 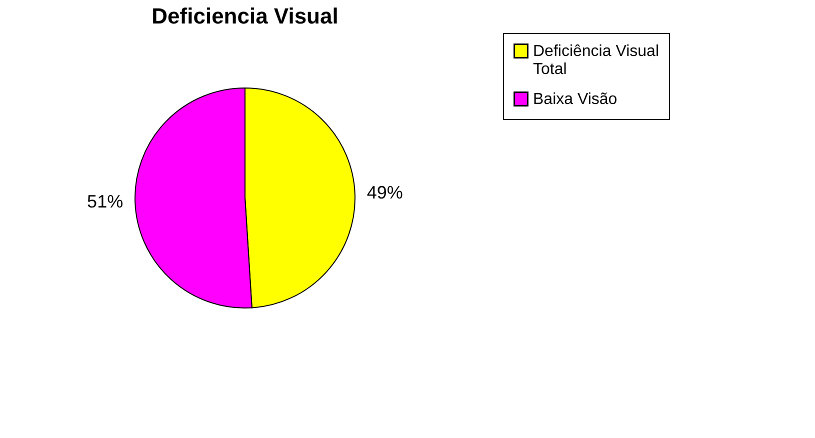 What do you see at coordinates (105, 201) in the screenshot?
I see `data-label: 51%` at bounding box center [105, 201].